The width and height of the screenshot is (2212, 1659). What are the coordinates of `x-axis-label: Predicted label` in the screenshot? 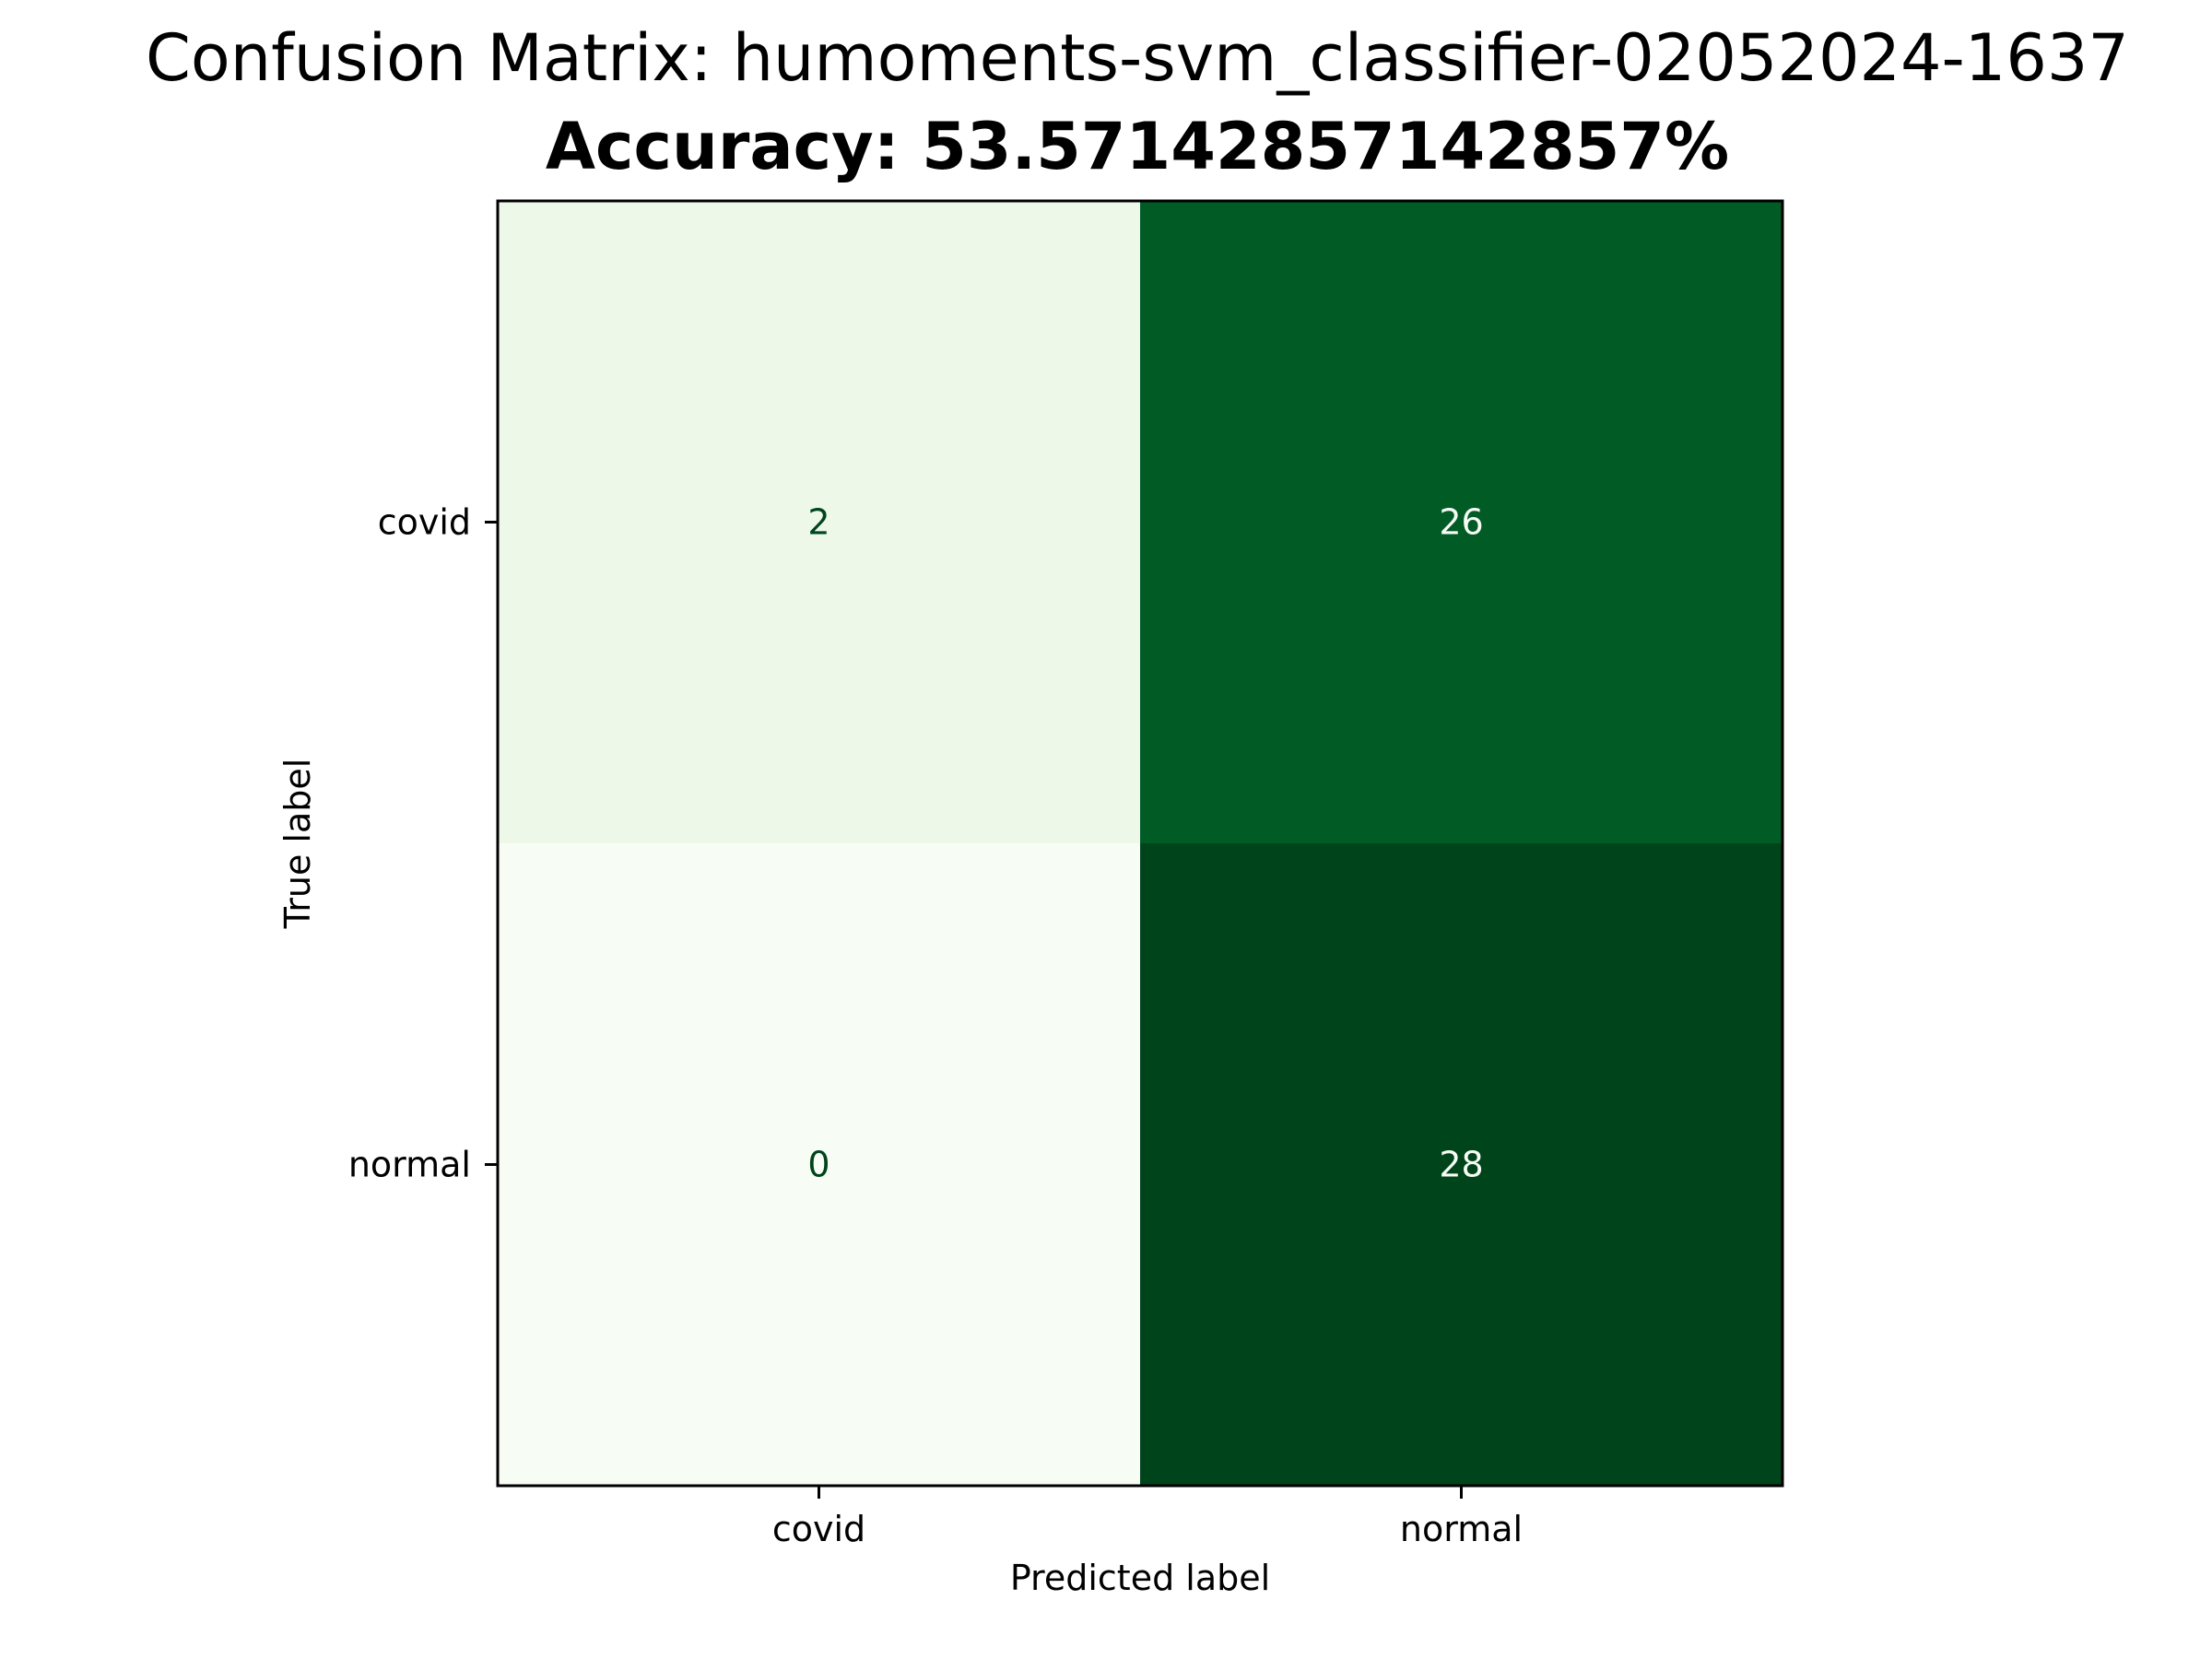 It's located at (1140, 1578).